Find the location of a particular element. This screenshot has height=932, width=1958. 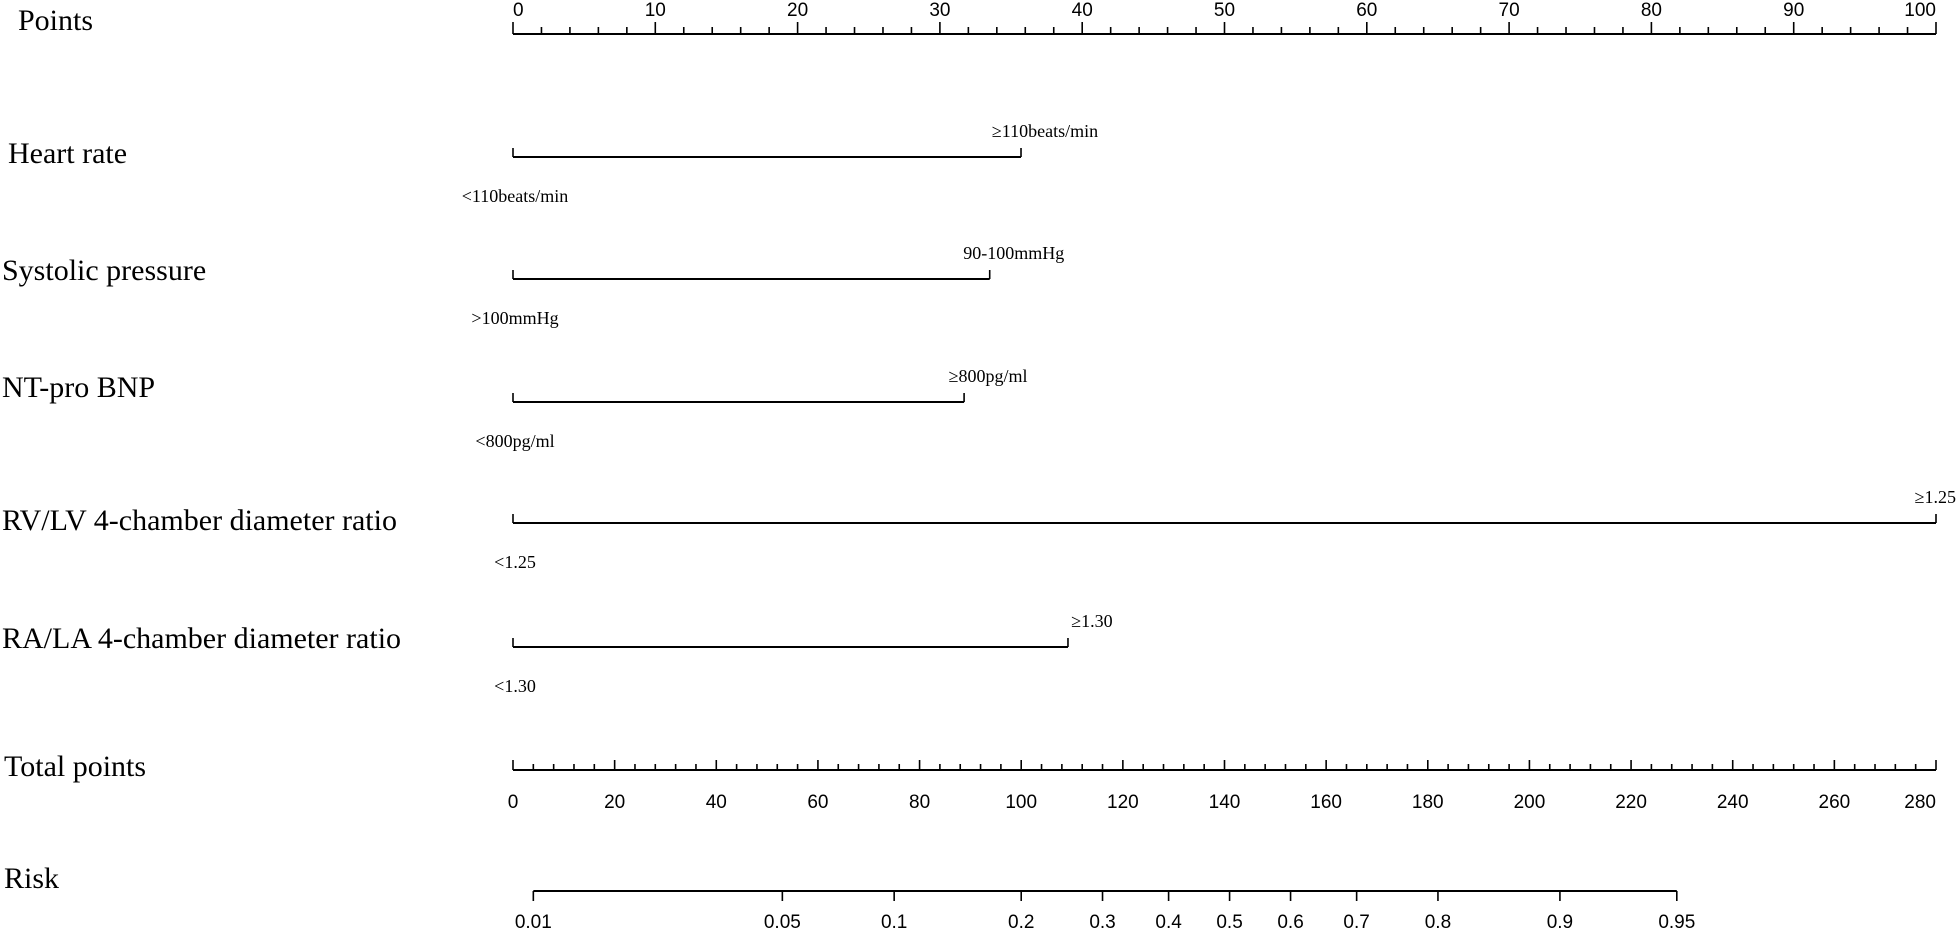

total-tick-label: 120 is located at coordinates (1123, 802).